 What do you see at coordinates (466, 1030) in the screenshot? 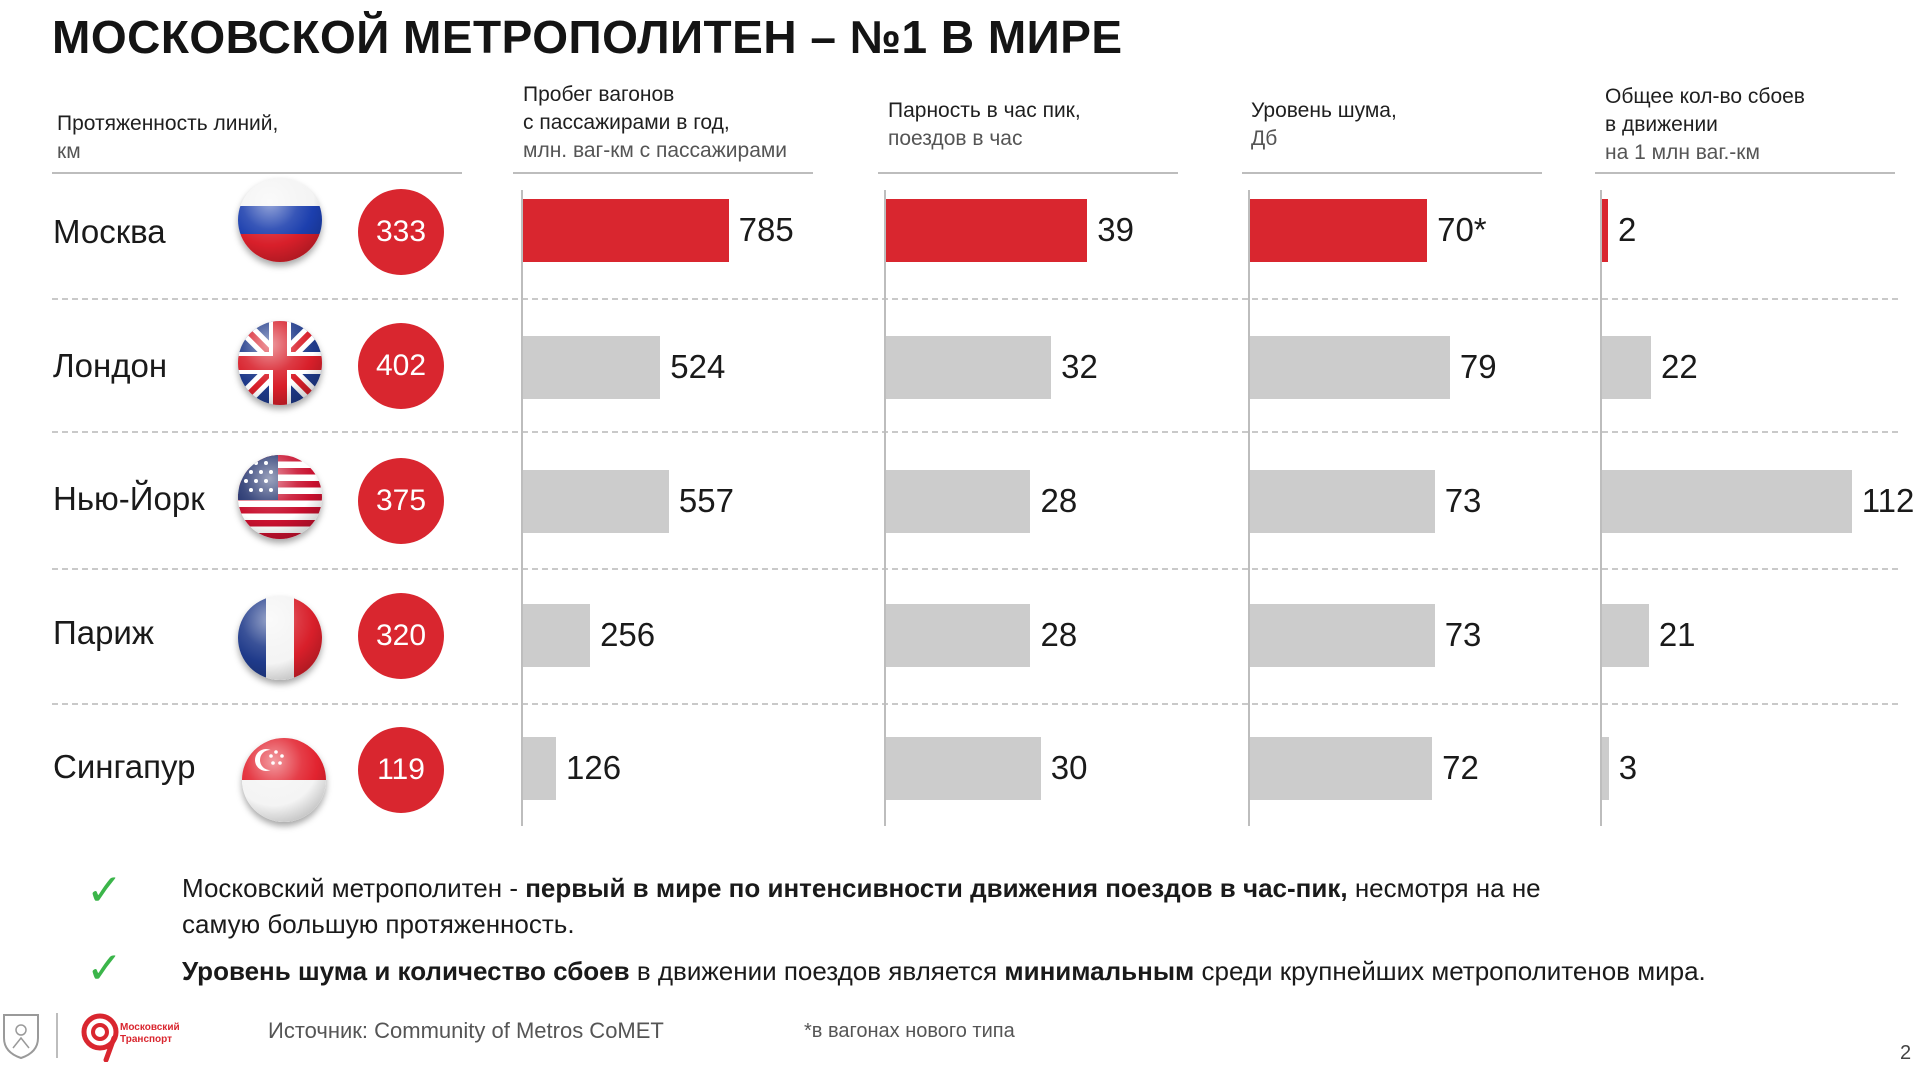
I see `source-note: Источник: Community of Metros CoMET` at bounding box center [466, 1030].